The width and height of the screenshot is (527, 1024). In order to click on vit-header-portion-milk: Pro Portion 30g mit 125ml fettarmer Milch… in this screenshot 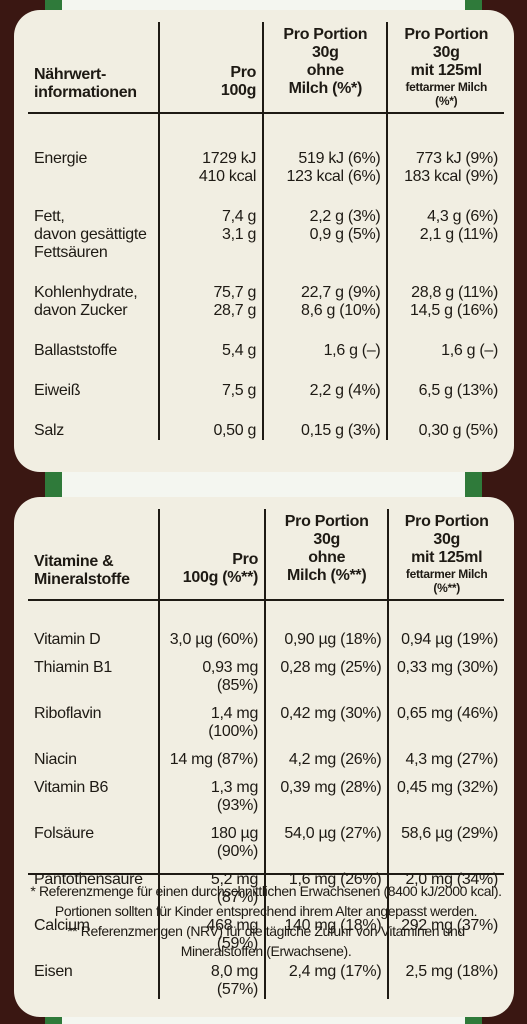, I will do `click(445, 555)`.